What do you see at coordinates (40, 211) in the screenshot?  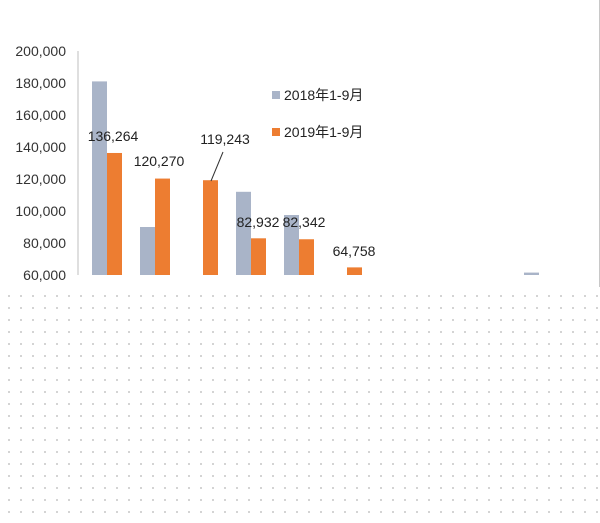 I see `y-tick-label: 100,000` at bounding box center [40, 211].